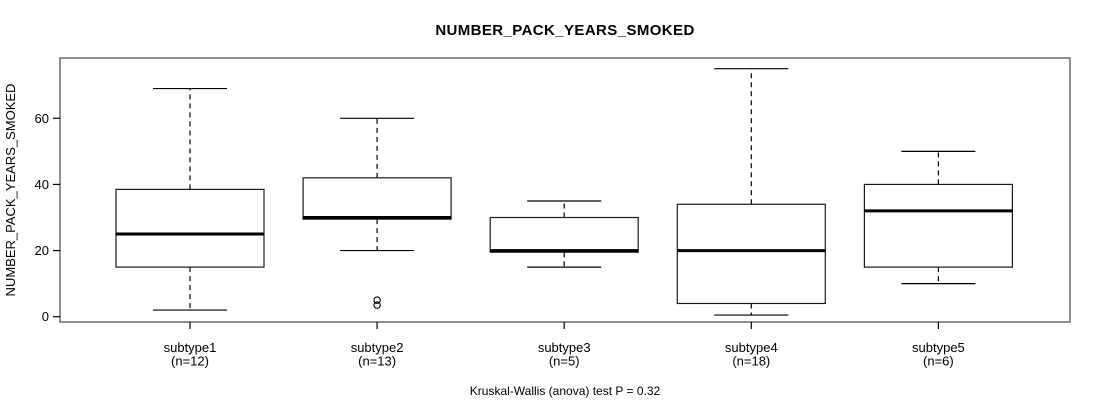 The image size is (1100, 400). What do you see at coordinates (377, 347) in the screenshot?
I see `x-category-label: subtype2` at bounding box center [377, 347].